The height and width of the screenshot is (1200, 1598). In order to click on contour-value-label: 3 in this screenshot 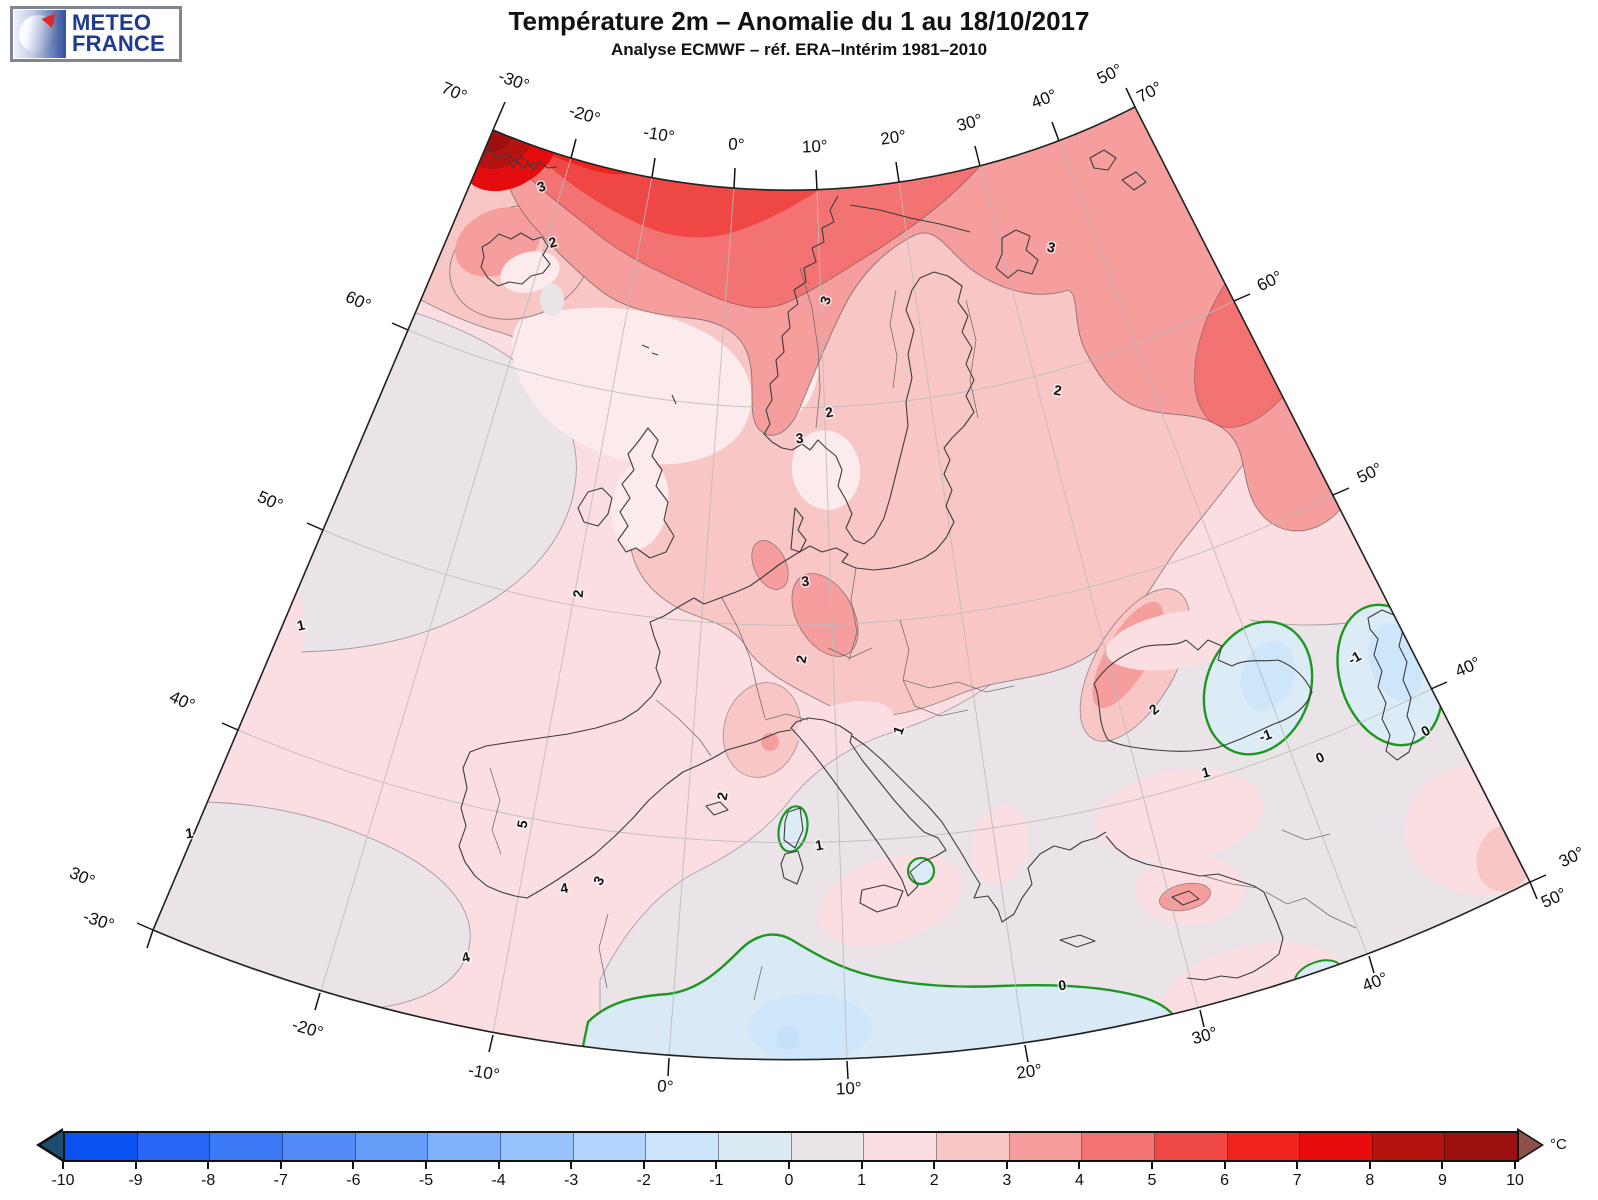, I will do `click(799, 438)`.